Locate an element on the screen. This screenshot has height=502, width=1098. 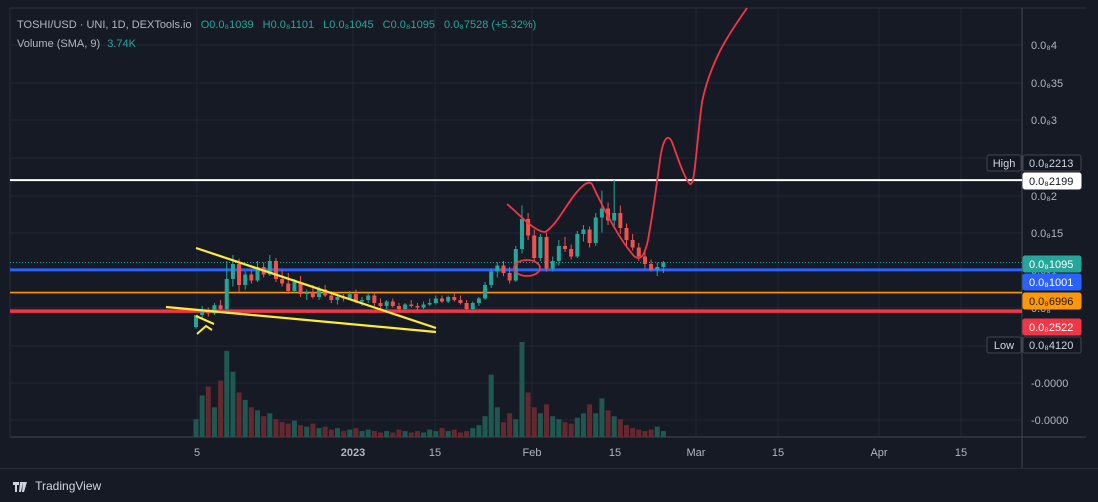
trendline-short is located at coordinates (205, 320).